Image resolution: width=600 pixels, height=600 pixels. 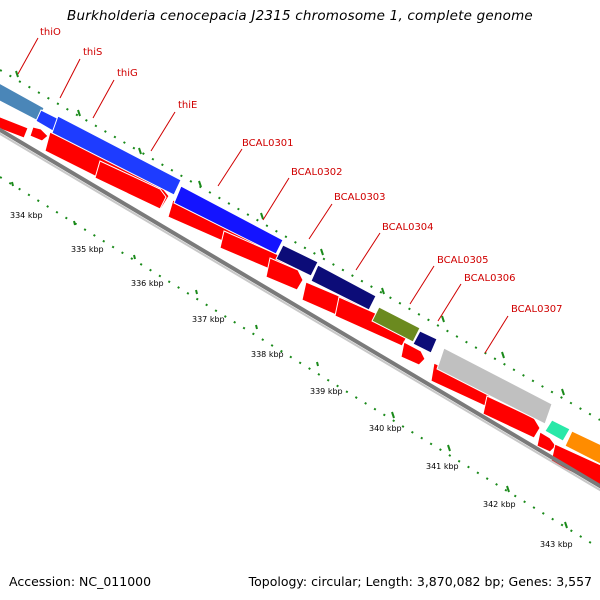 I want to click on gene-bar-BCAL0305, so click(x=425, y=342).